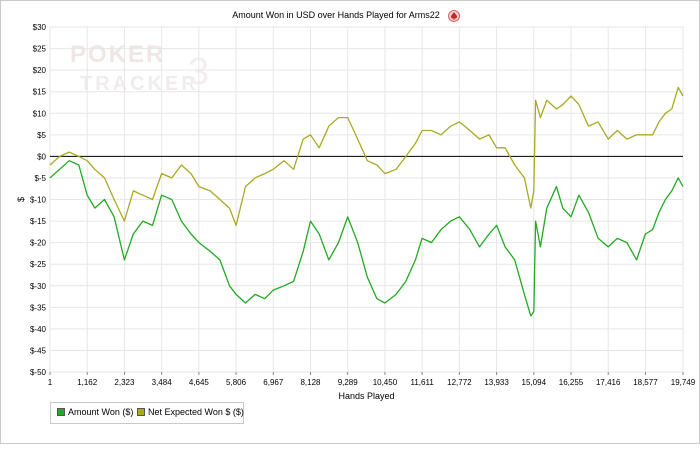  I want to click on x-tick-label: 12,772, so click(459, 382).